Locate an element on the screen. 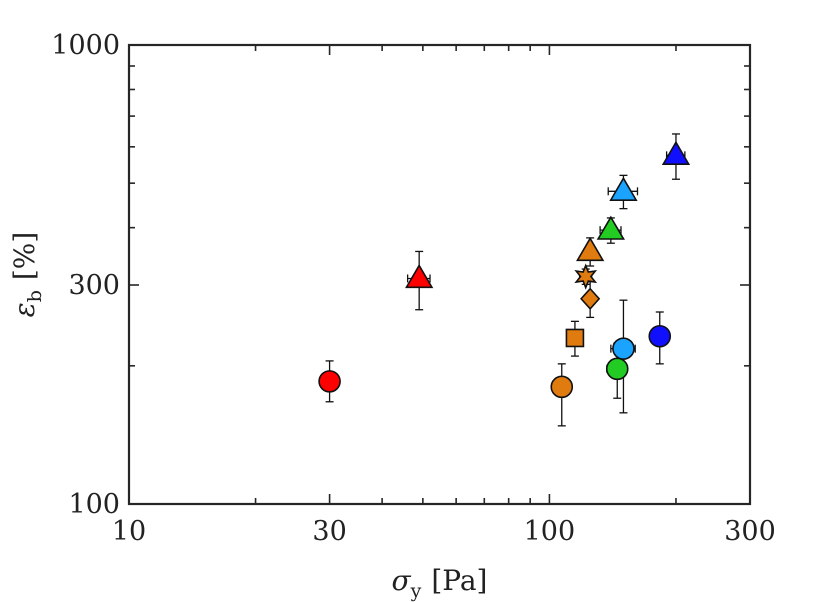 The height and width of the screenshot is (602, 830). diamond-marker is located at coordinates (590, 298).